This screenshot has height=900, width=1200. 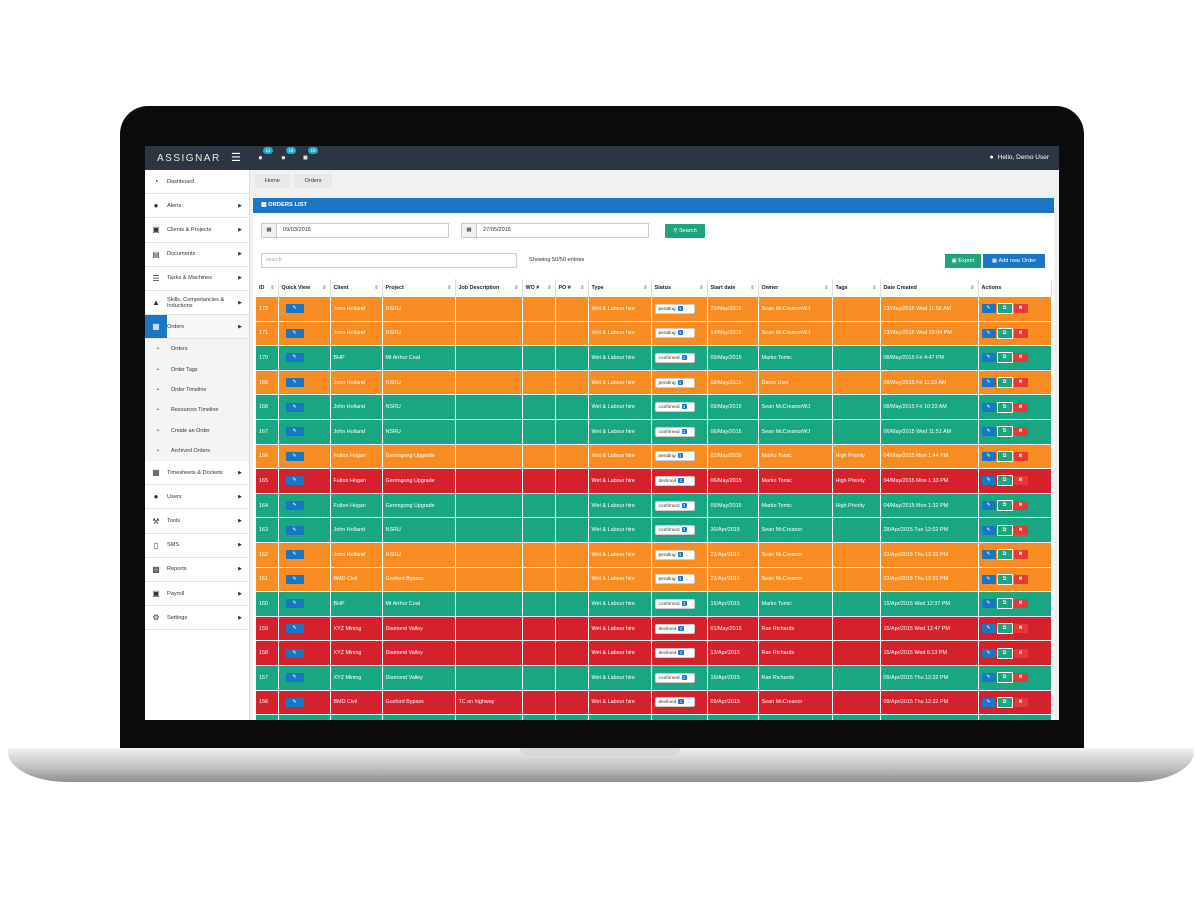 I want to click on sidebar-item-skills-competancies-inductions: ▲ Skills, Competancies & Inductions ▶, so click(x=197, y=303).